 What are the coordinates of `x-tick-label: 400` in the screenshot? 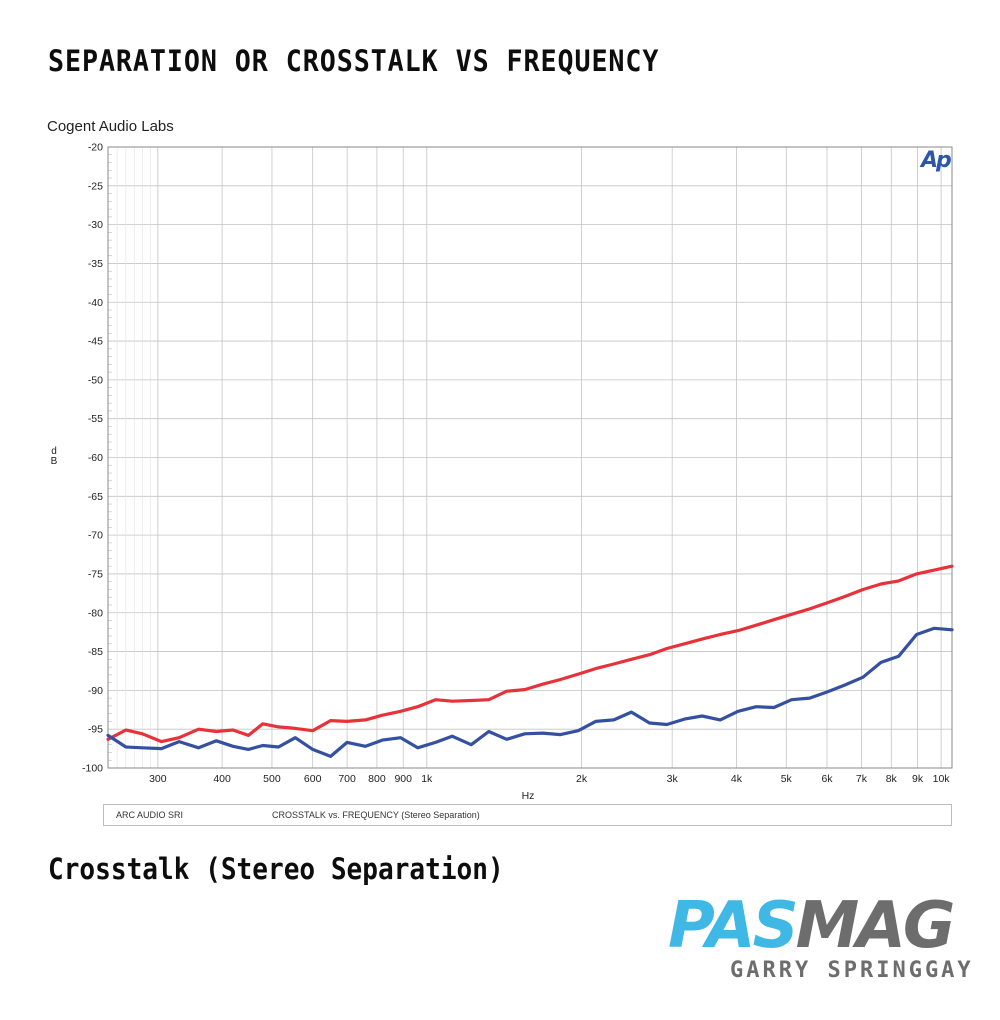 It's located at (222, 779).